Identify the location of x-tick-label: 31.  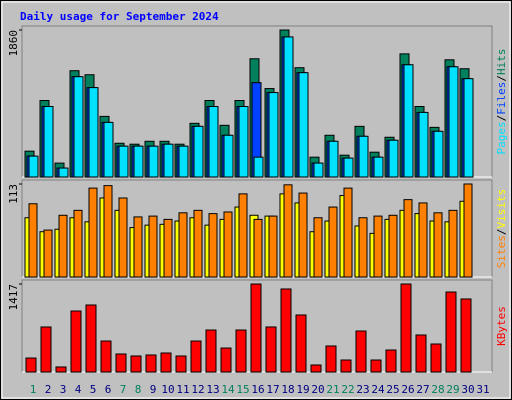
(482, 389).